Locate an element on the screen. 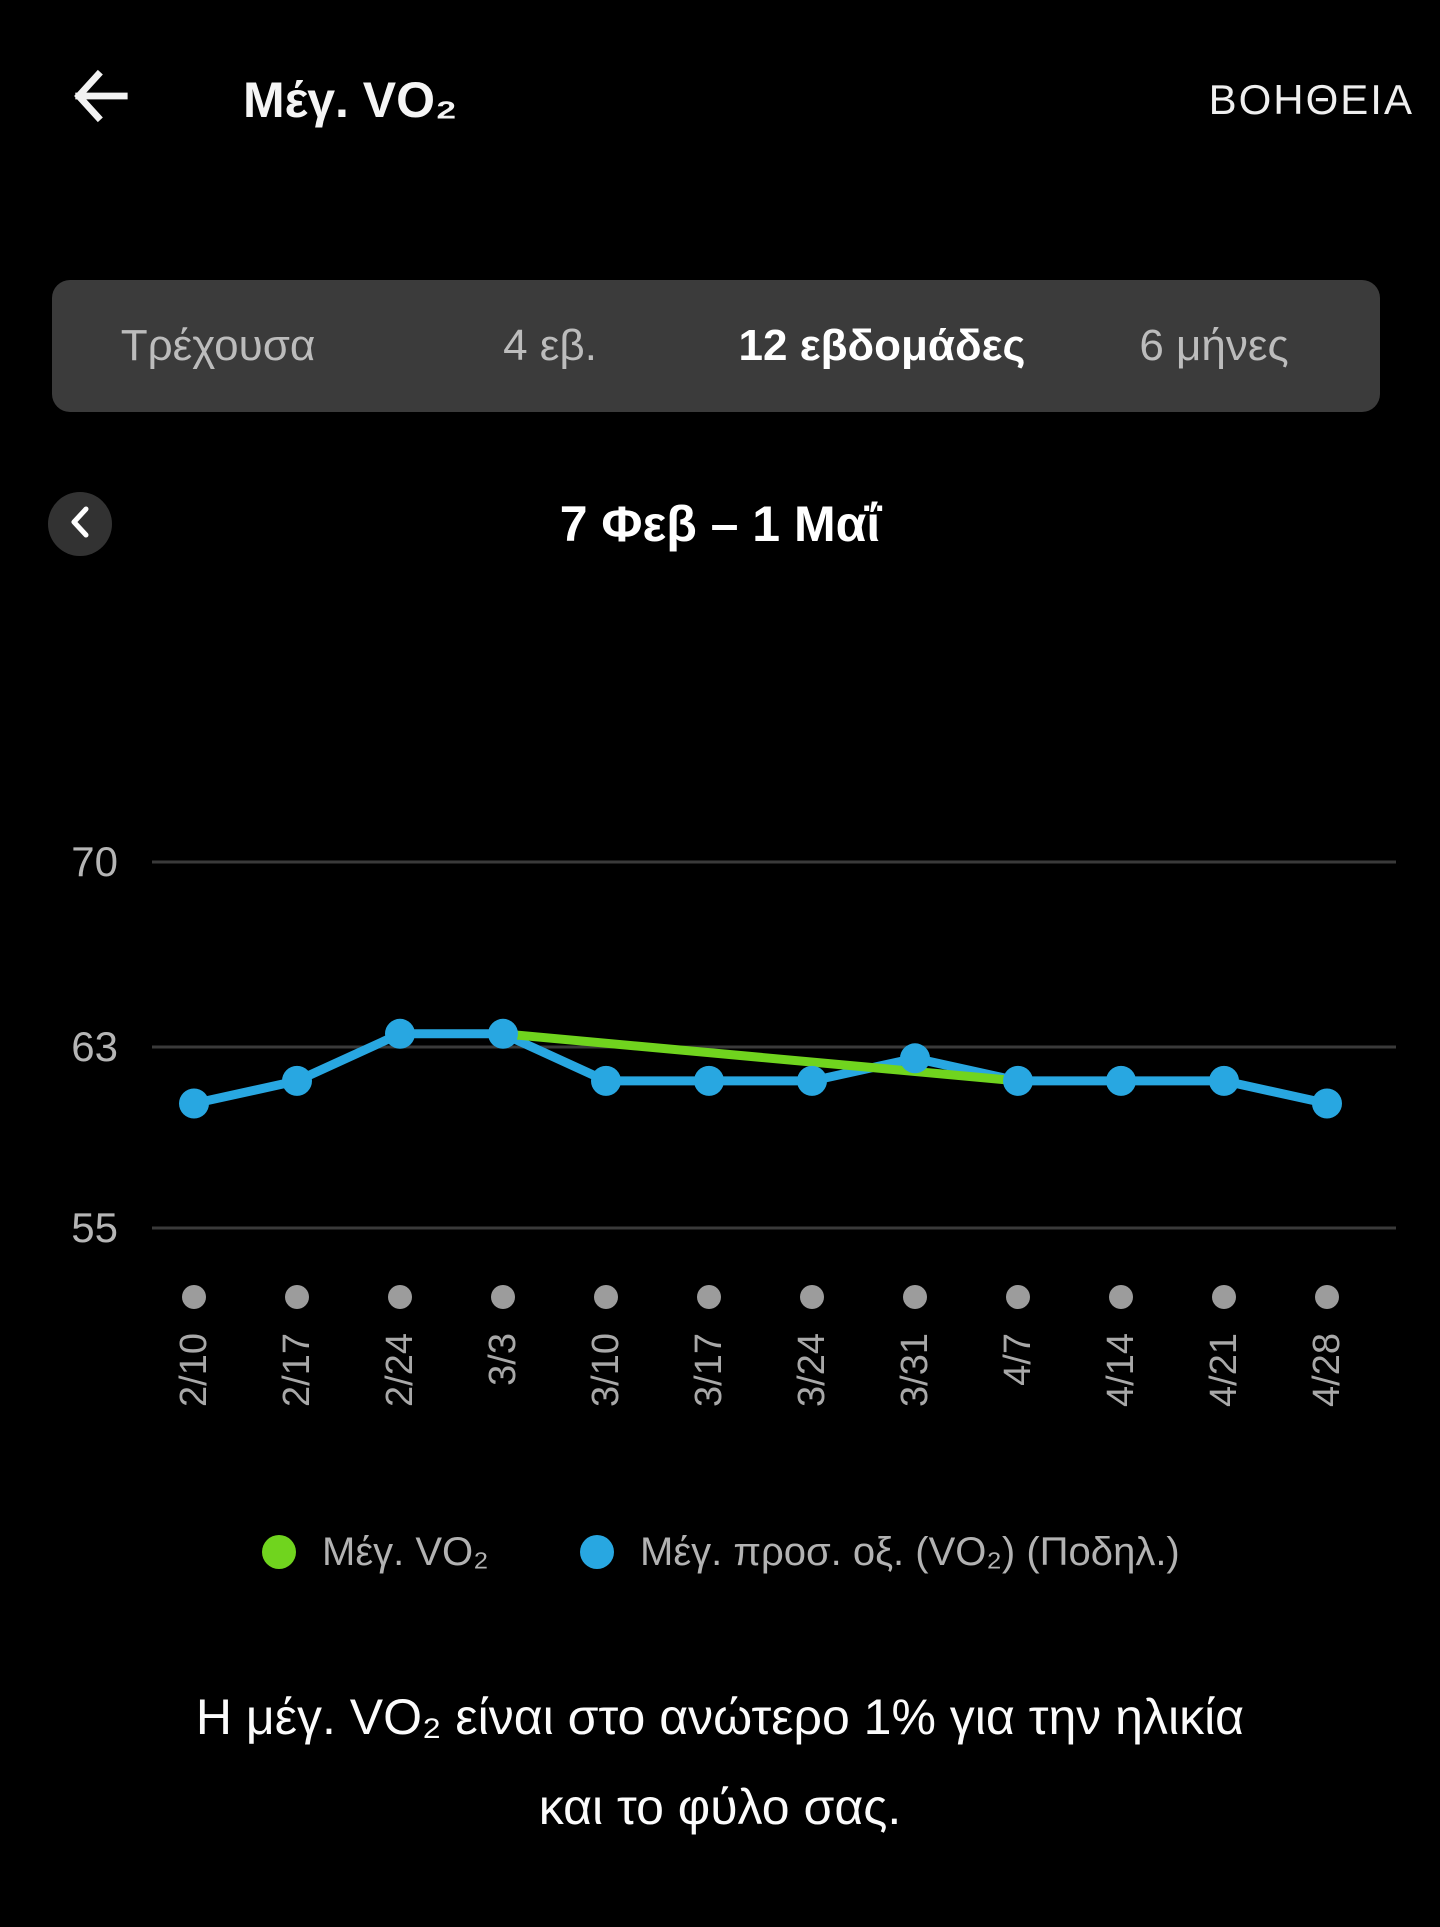  legend-item-max-vo2: Μέγ. VO₂ is located at coordinates (375, 1552).